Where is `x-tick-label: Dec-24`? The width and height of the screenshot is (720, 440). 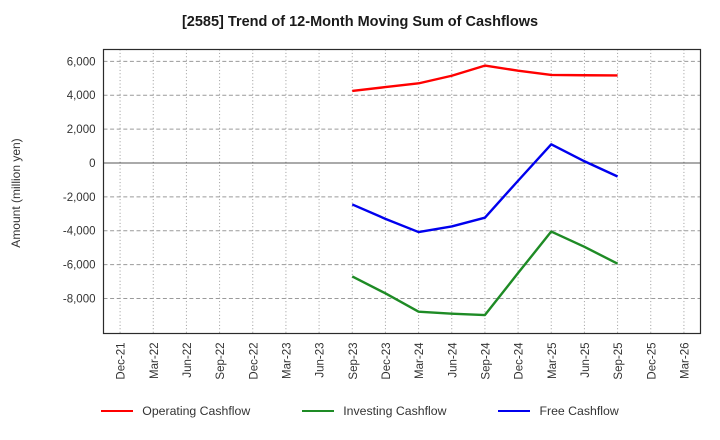 x-tick-label: Dec-24 is located at coordinates (520, 361).